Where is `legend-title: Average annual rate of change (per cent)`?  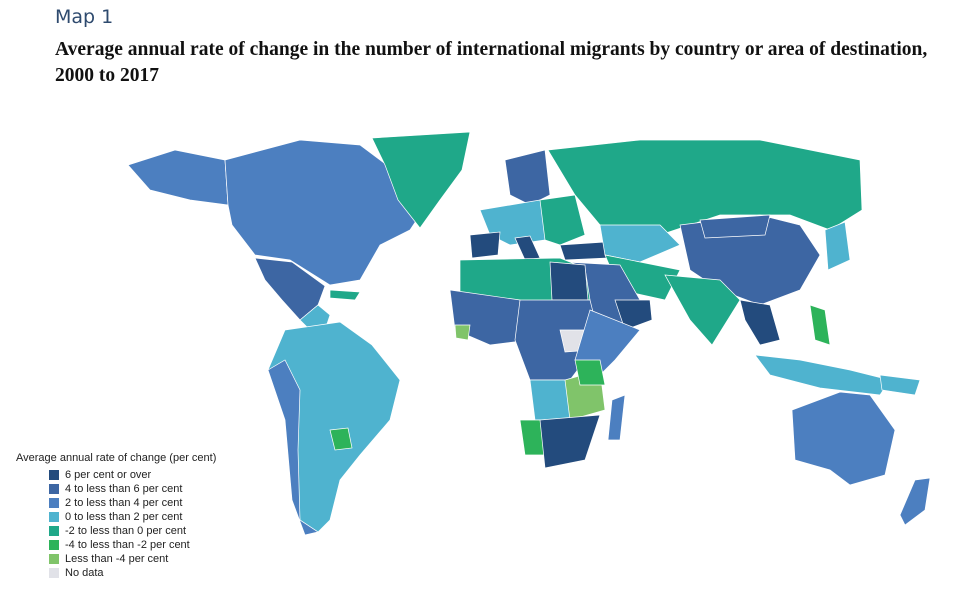 legend-title: Average annual rate of change (per cent) is located at coordinates (116, 458).